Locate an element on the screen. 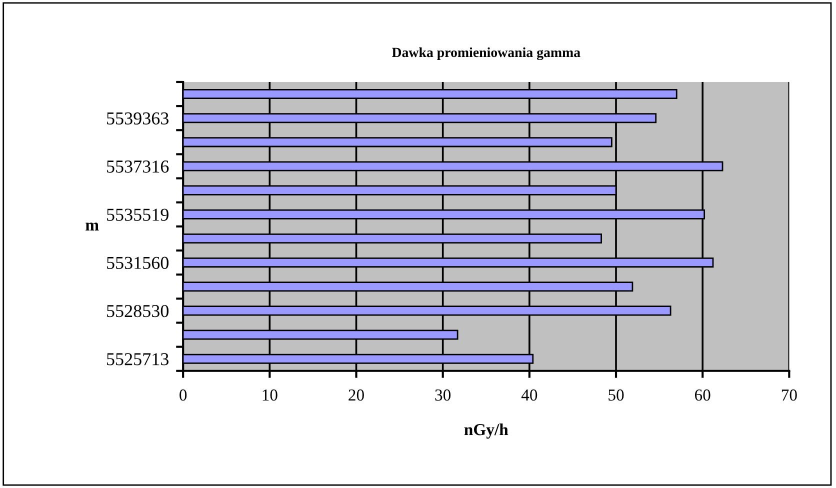 The height and width of the screenshot is (488, 836). y-tick-label: 5539363 is located at coordinates (137, 118).